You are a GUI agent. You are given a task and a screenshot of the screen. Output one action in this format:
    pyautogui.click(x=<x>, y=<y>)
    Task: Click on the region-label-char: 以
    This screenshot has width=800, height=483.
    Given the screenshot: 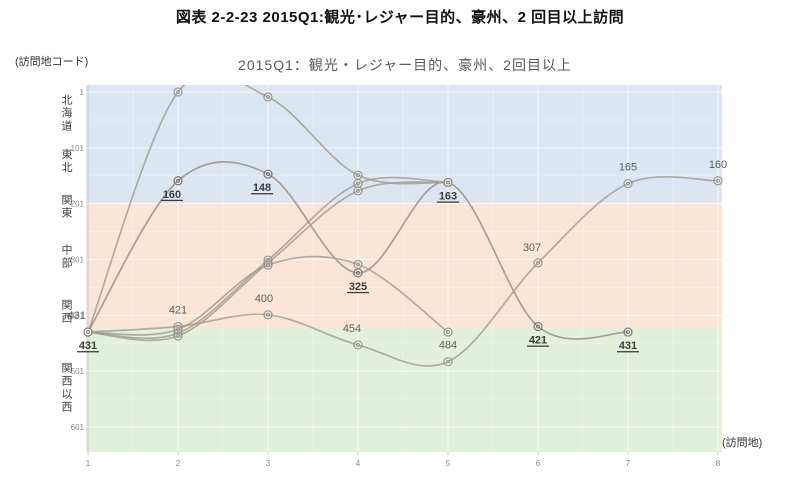 What is the action you would take?
    pyautogui.click(x=67, y=394)
    